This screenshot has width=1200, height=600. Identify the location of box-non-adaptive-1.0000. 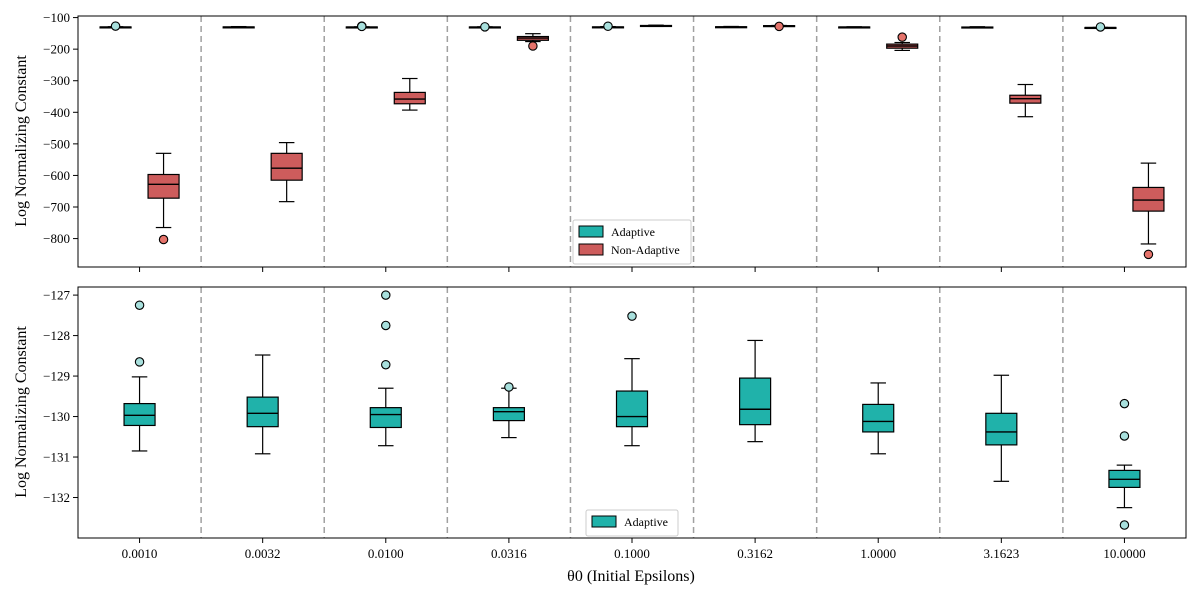
(902, 42).